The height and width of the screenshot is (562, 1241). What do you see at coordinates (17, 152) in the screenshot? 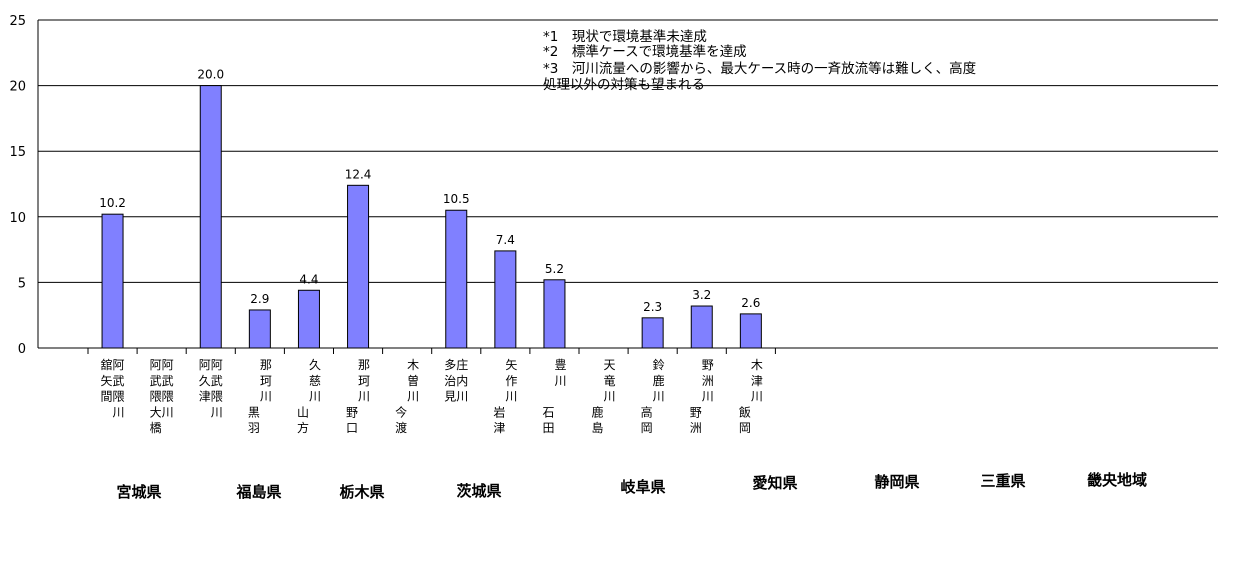
I see `y-tick-label: 15` at bounding box center [17, 152].